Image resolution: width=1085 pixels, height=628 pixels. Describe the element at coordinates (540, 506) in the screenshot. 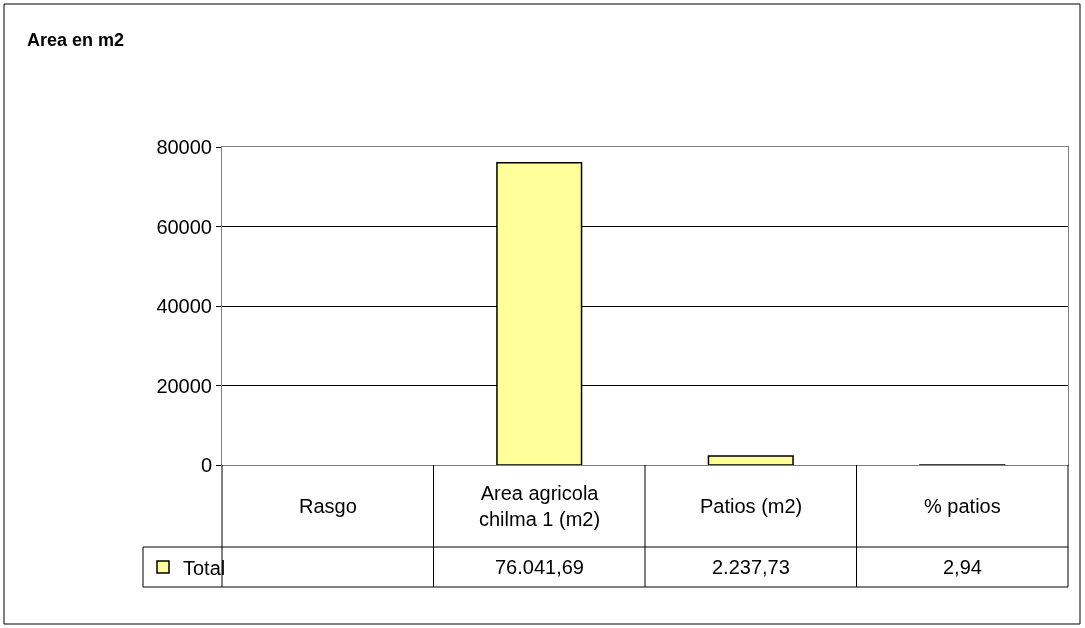

I see `x-tick-label: Area agricola chilma 1 (m2)` at that location.